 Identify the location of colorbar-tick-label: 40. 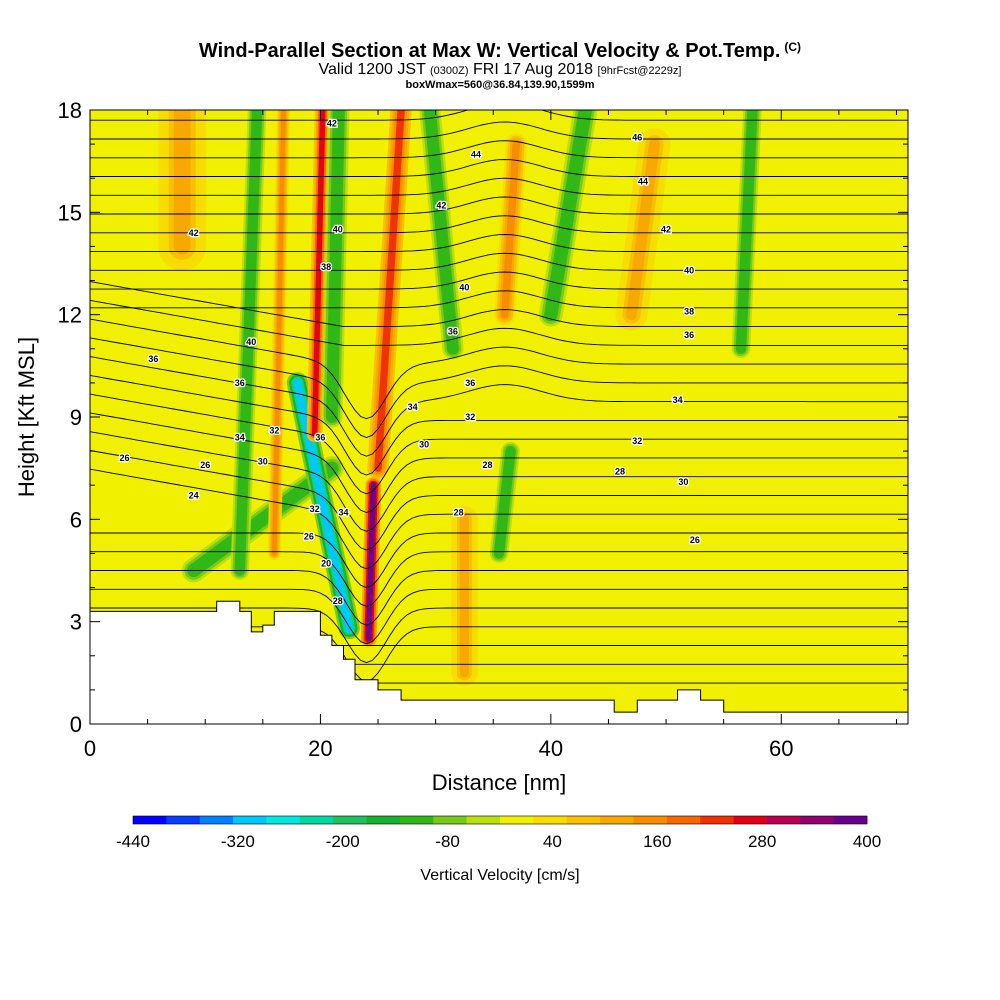
(552, 841).